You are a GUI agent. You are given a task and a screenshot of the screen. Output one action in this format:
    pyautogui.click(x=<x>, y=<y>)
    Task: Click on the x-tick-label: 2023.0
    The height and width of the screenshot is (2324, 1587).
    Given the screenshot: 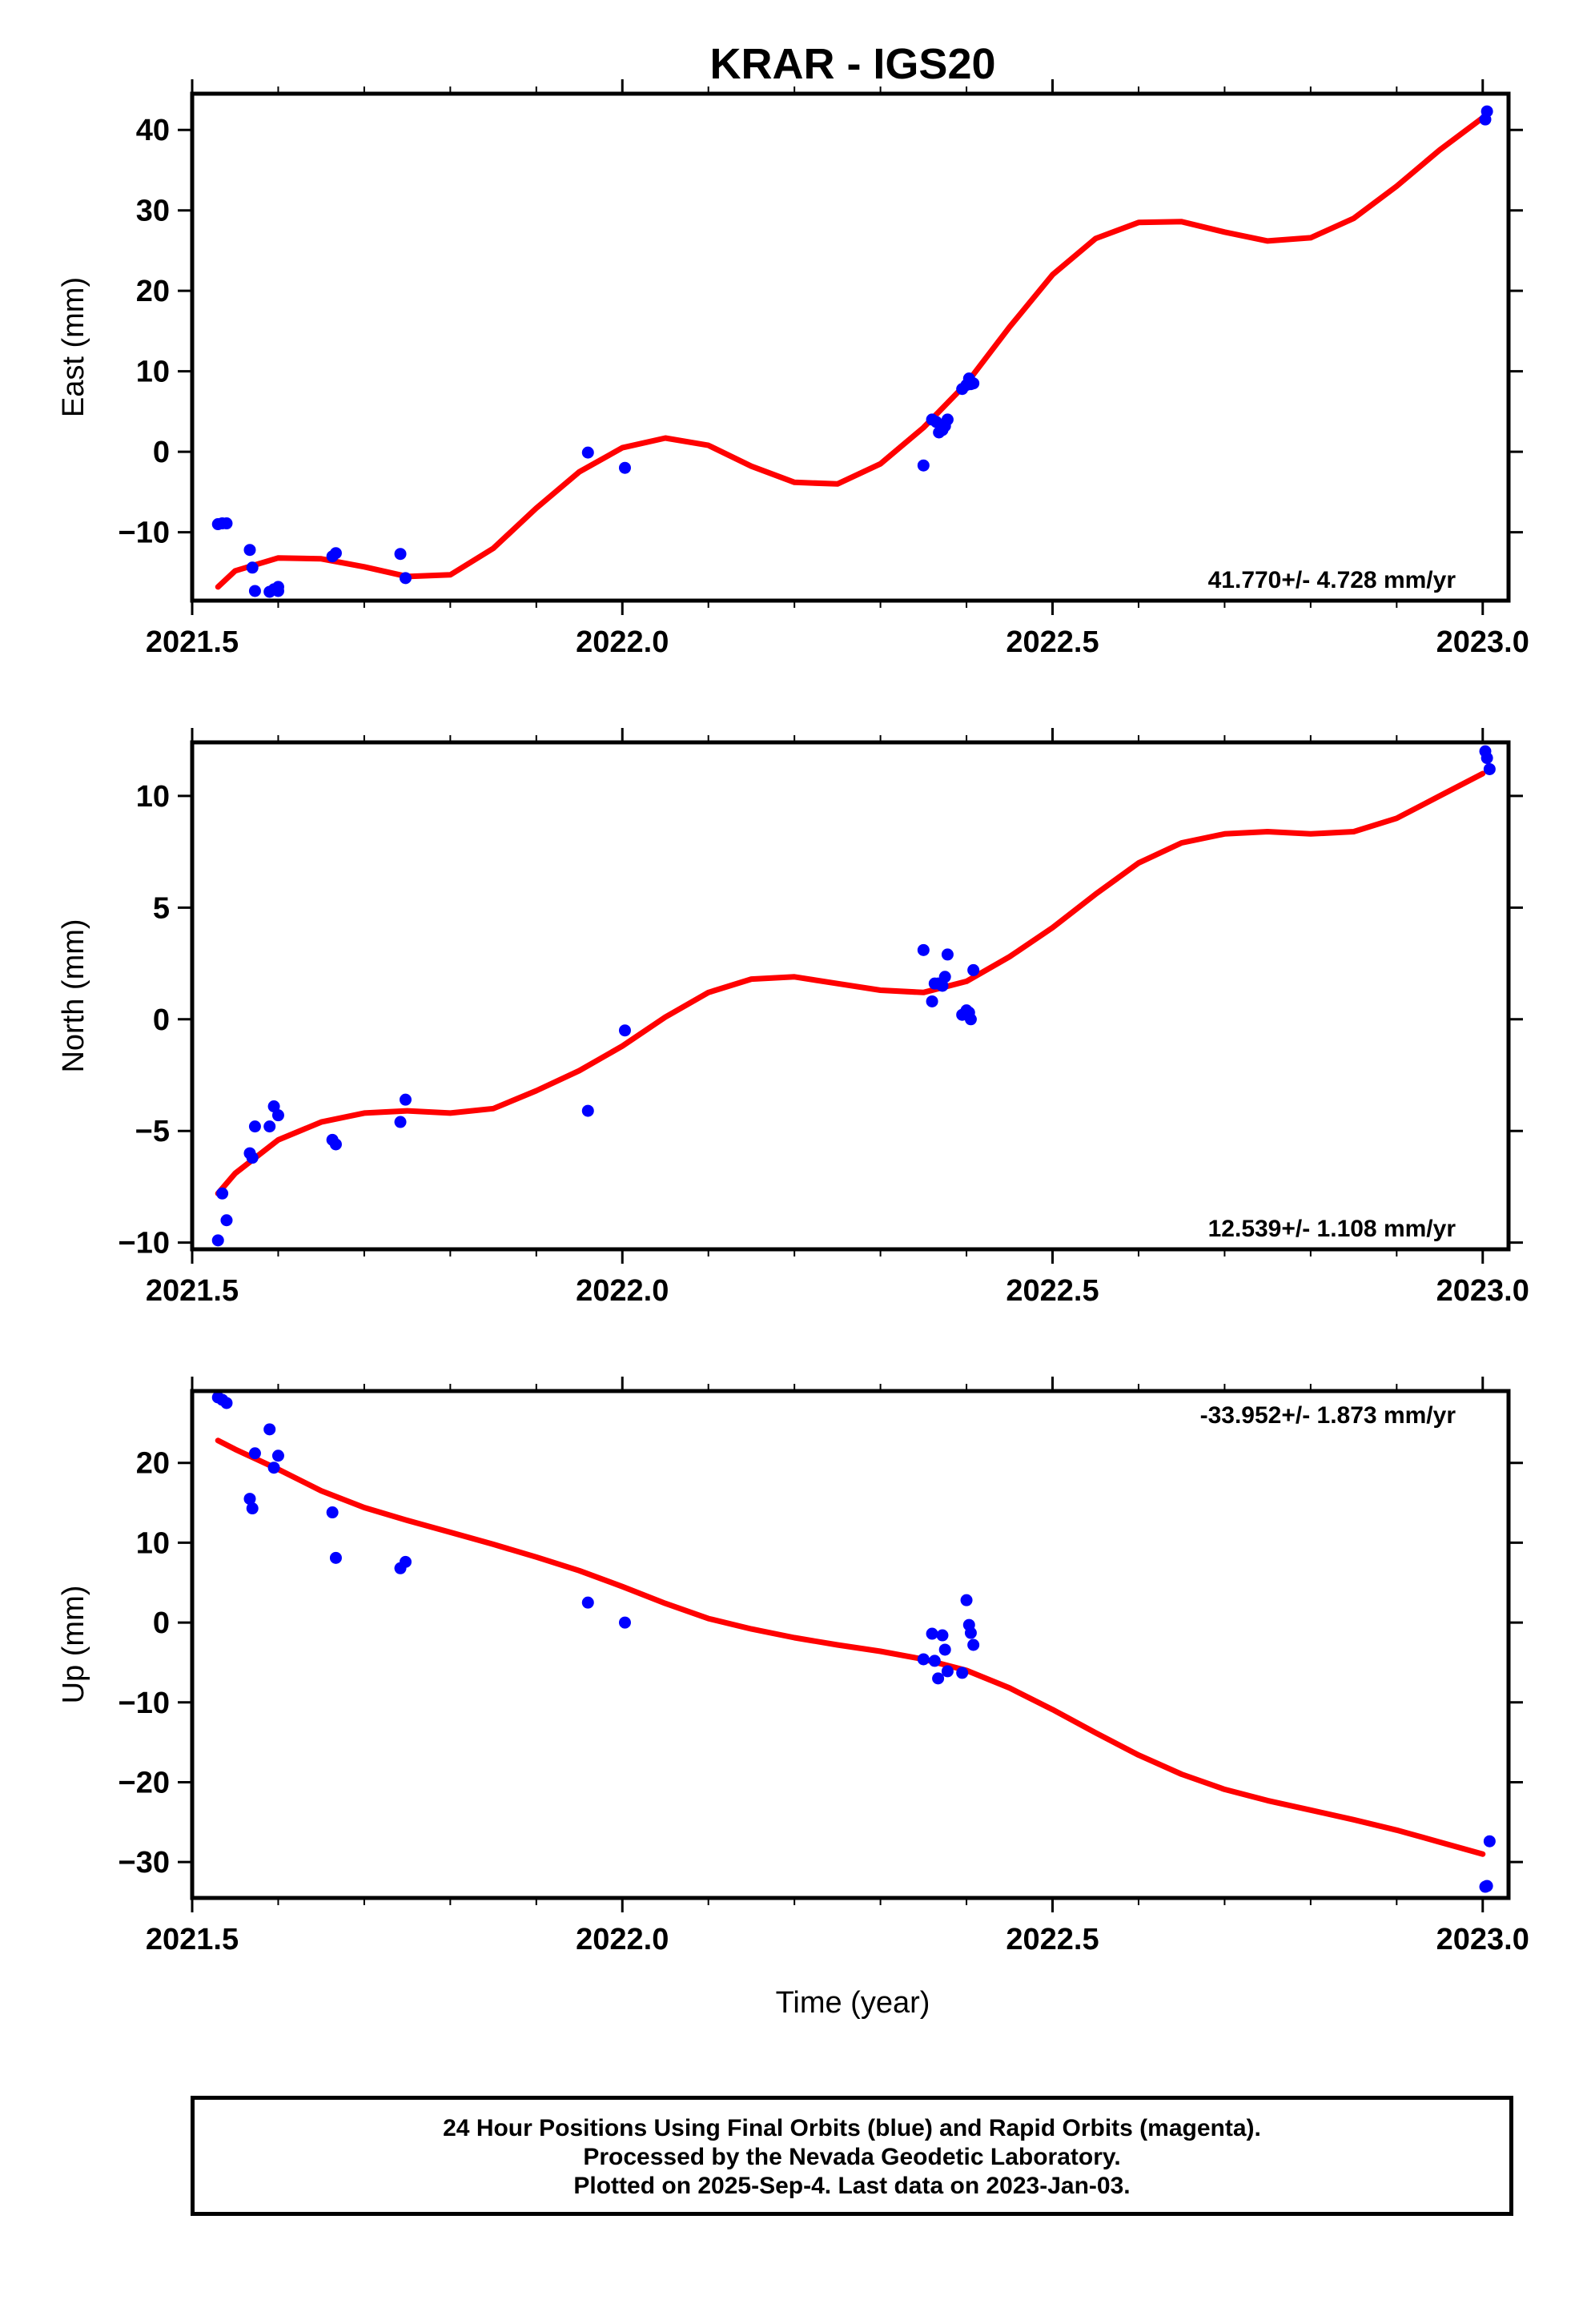 What is the action you would take?
    pyautogui.click(x=1482, y=1940)
    